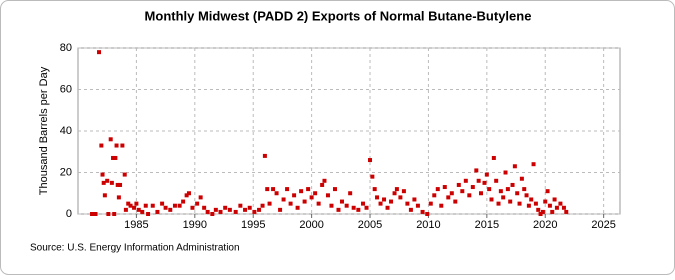 This screenshot has height=280, width=675. I want to click on x-tick-label: 2020, so click(545, 225).